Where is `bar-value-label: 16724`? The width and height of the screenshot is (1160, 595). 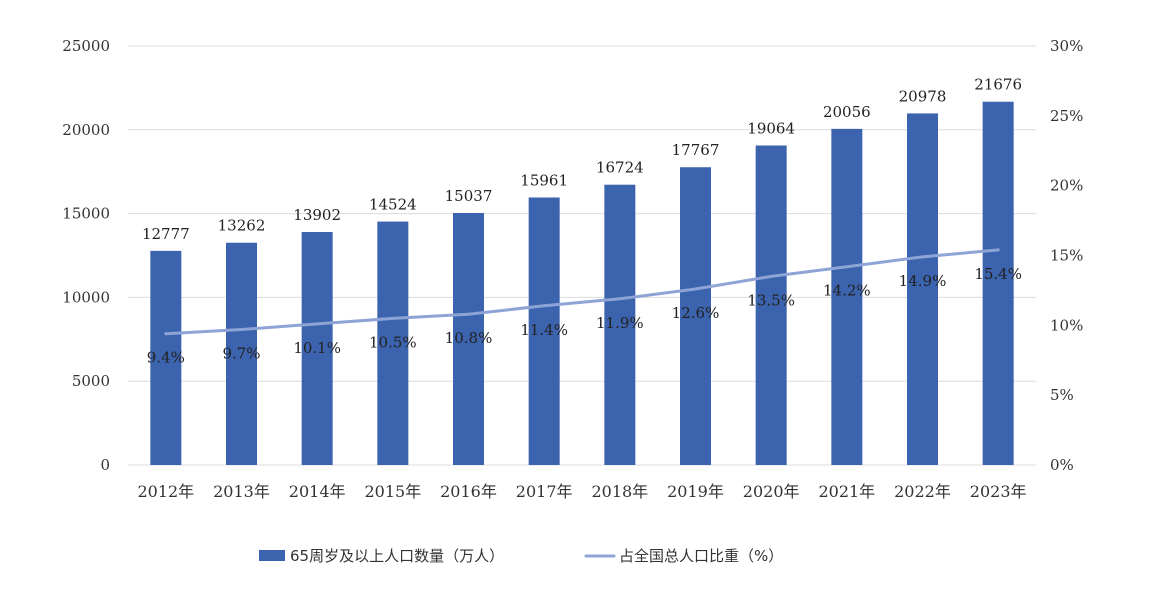
bar-value-label: 16724 is located at coordinates (620, 168).